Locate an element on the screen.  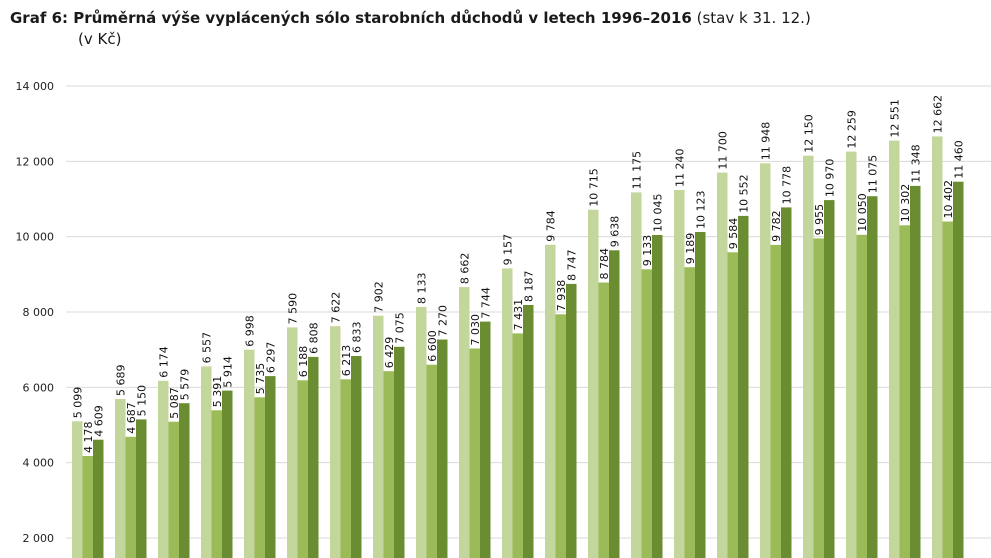
data-label-2010-series-3: 10 123 is located at coordinates (700, 210).